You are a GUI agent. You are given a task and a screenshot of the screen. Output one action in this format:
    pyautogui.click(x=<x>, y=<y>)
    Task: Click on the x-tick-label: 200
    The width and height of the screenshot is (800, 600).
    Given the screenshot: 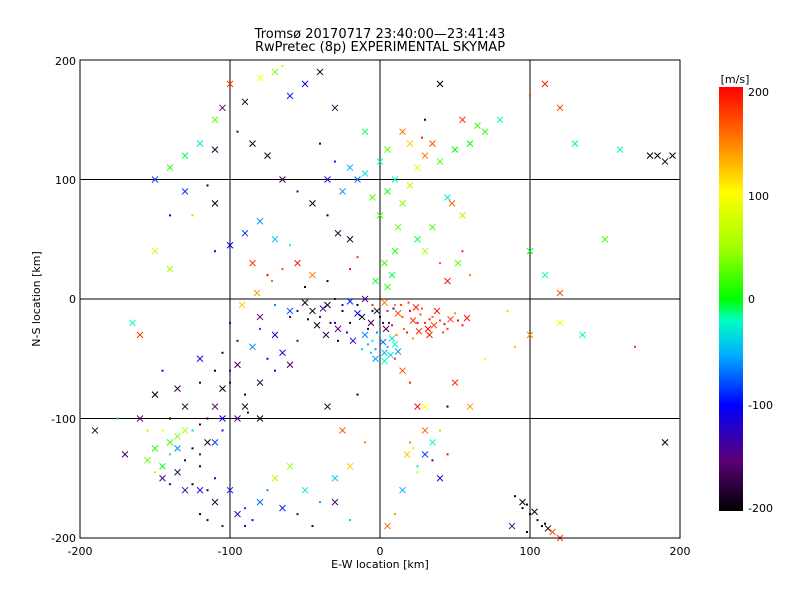 What is the action you would take?
    pyautogui.click(x=680, y=551)
    